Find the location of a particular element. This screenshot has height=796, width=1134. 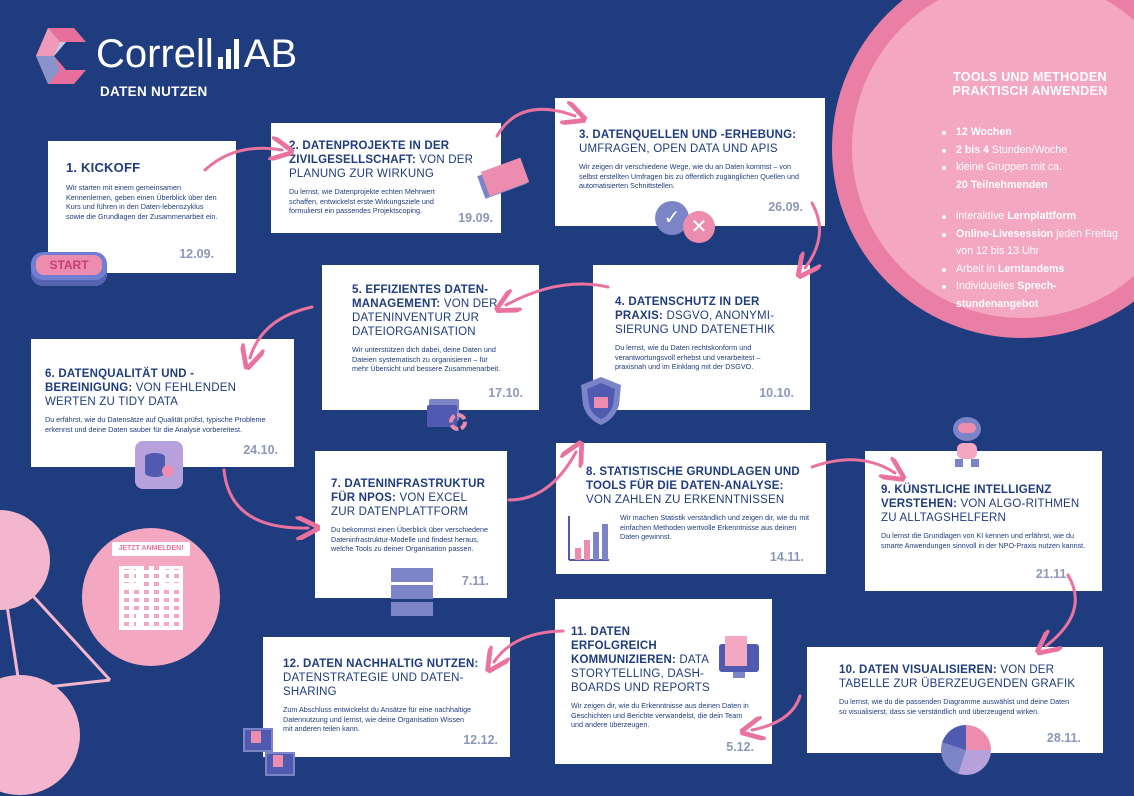

module-date: 12.09. is located at coordinates (196, 254).